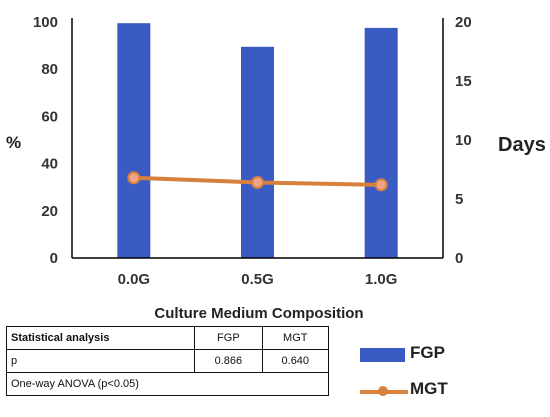 This screenshot has width=550, height=417. What do you see at coordinates (258, 313) in the screenshot?
I see `x-axis-title: Culture Medium Composition` at bounding box center [258, 313].